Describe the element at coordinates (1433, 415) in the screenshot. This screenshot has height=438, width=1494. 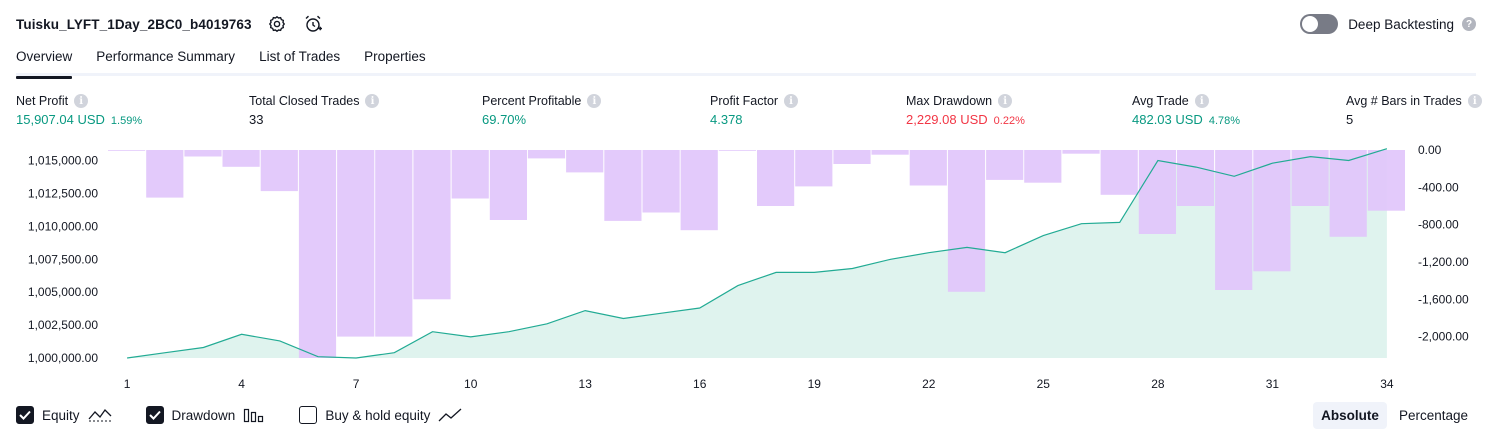
I see `percentage-button: Percentage` at that location.